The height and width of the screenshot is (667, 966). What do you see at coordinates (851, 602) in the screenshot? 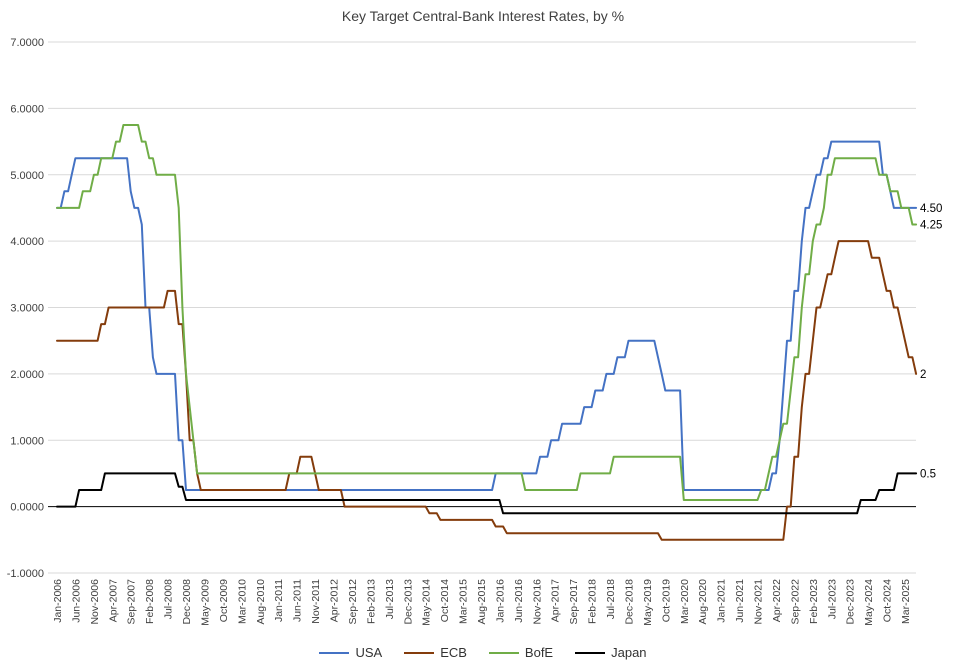
I see `x-axis-label: Dec-2023` at bounding box center [851, 602].